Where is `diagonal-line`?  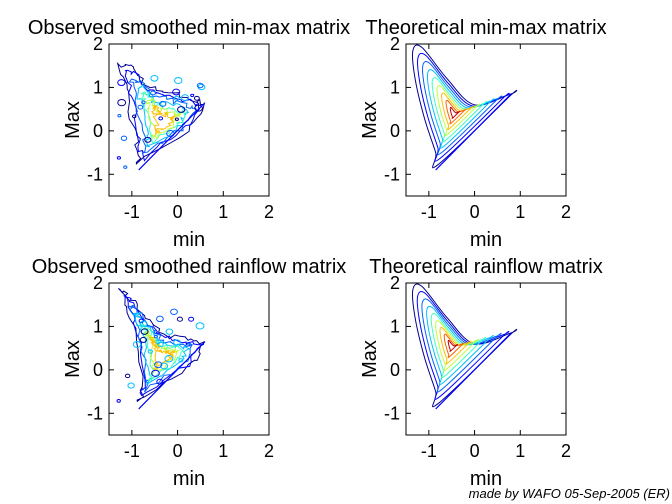
diagonal-line is located at coordinates (172, 136).